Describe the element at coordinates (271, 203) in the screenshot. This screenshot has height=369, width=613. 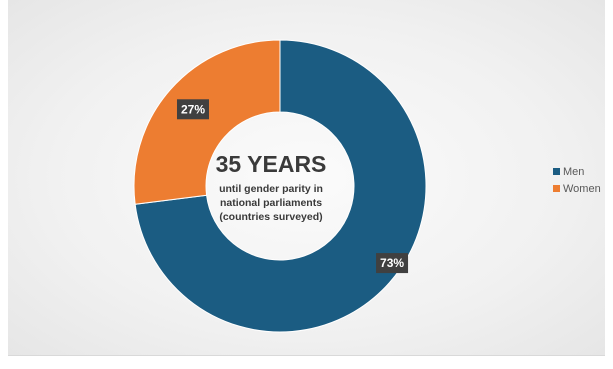
I see `center-line-2: national parliaments` at that location.